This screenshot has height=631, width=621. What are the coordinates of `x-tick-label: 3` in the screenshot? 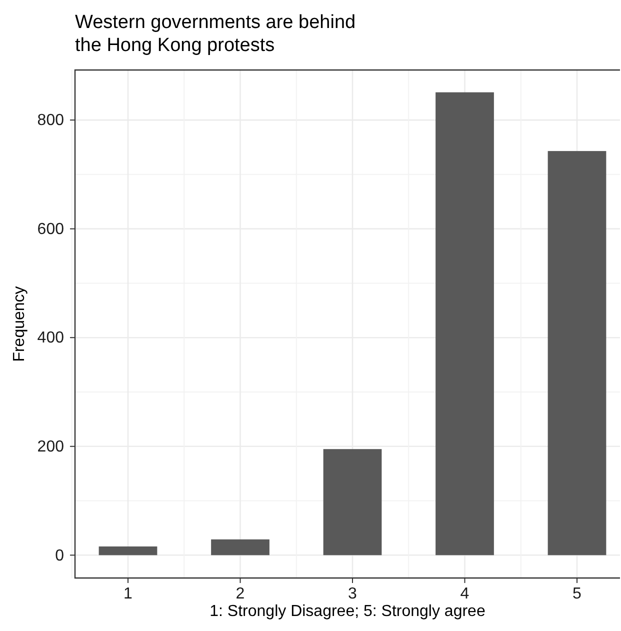 It's located at (353, 593).